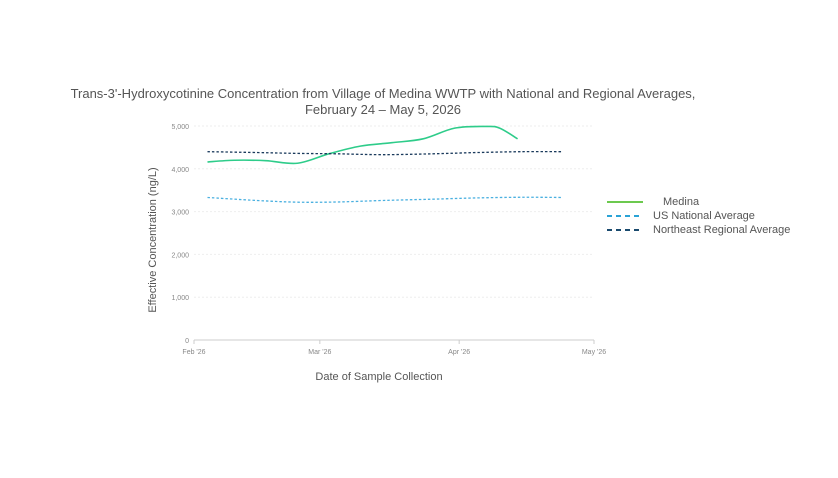 This screenshot has height=478, width=838. I want to click on chart-title-line-2: February 24 – May 5, 2026, so click(383, 109).